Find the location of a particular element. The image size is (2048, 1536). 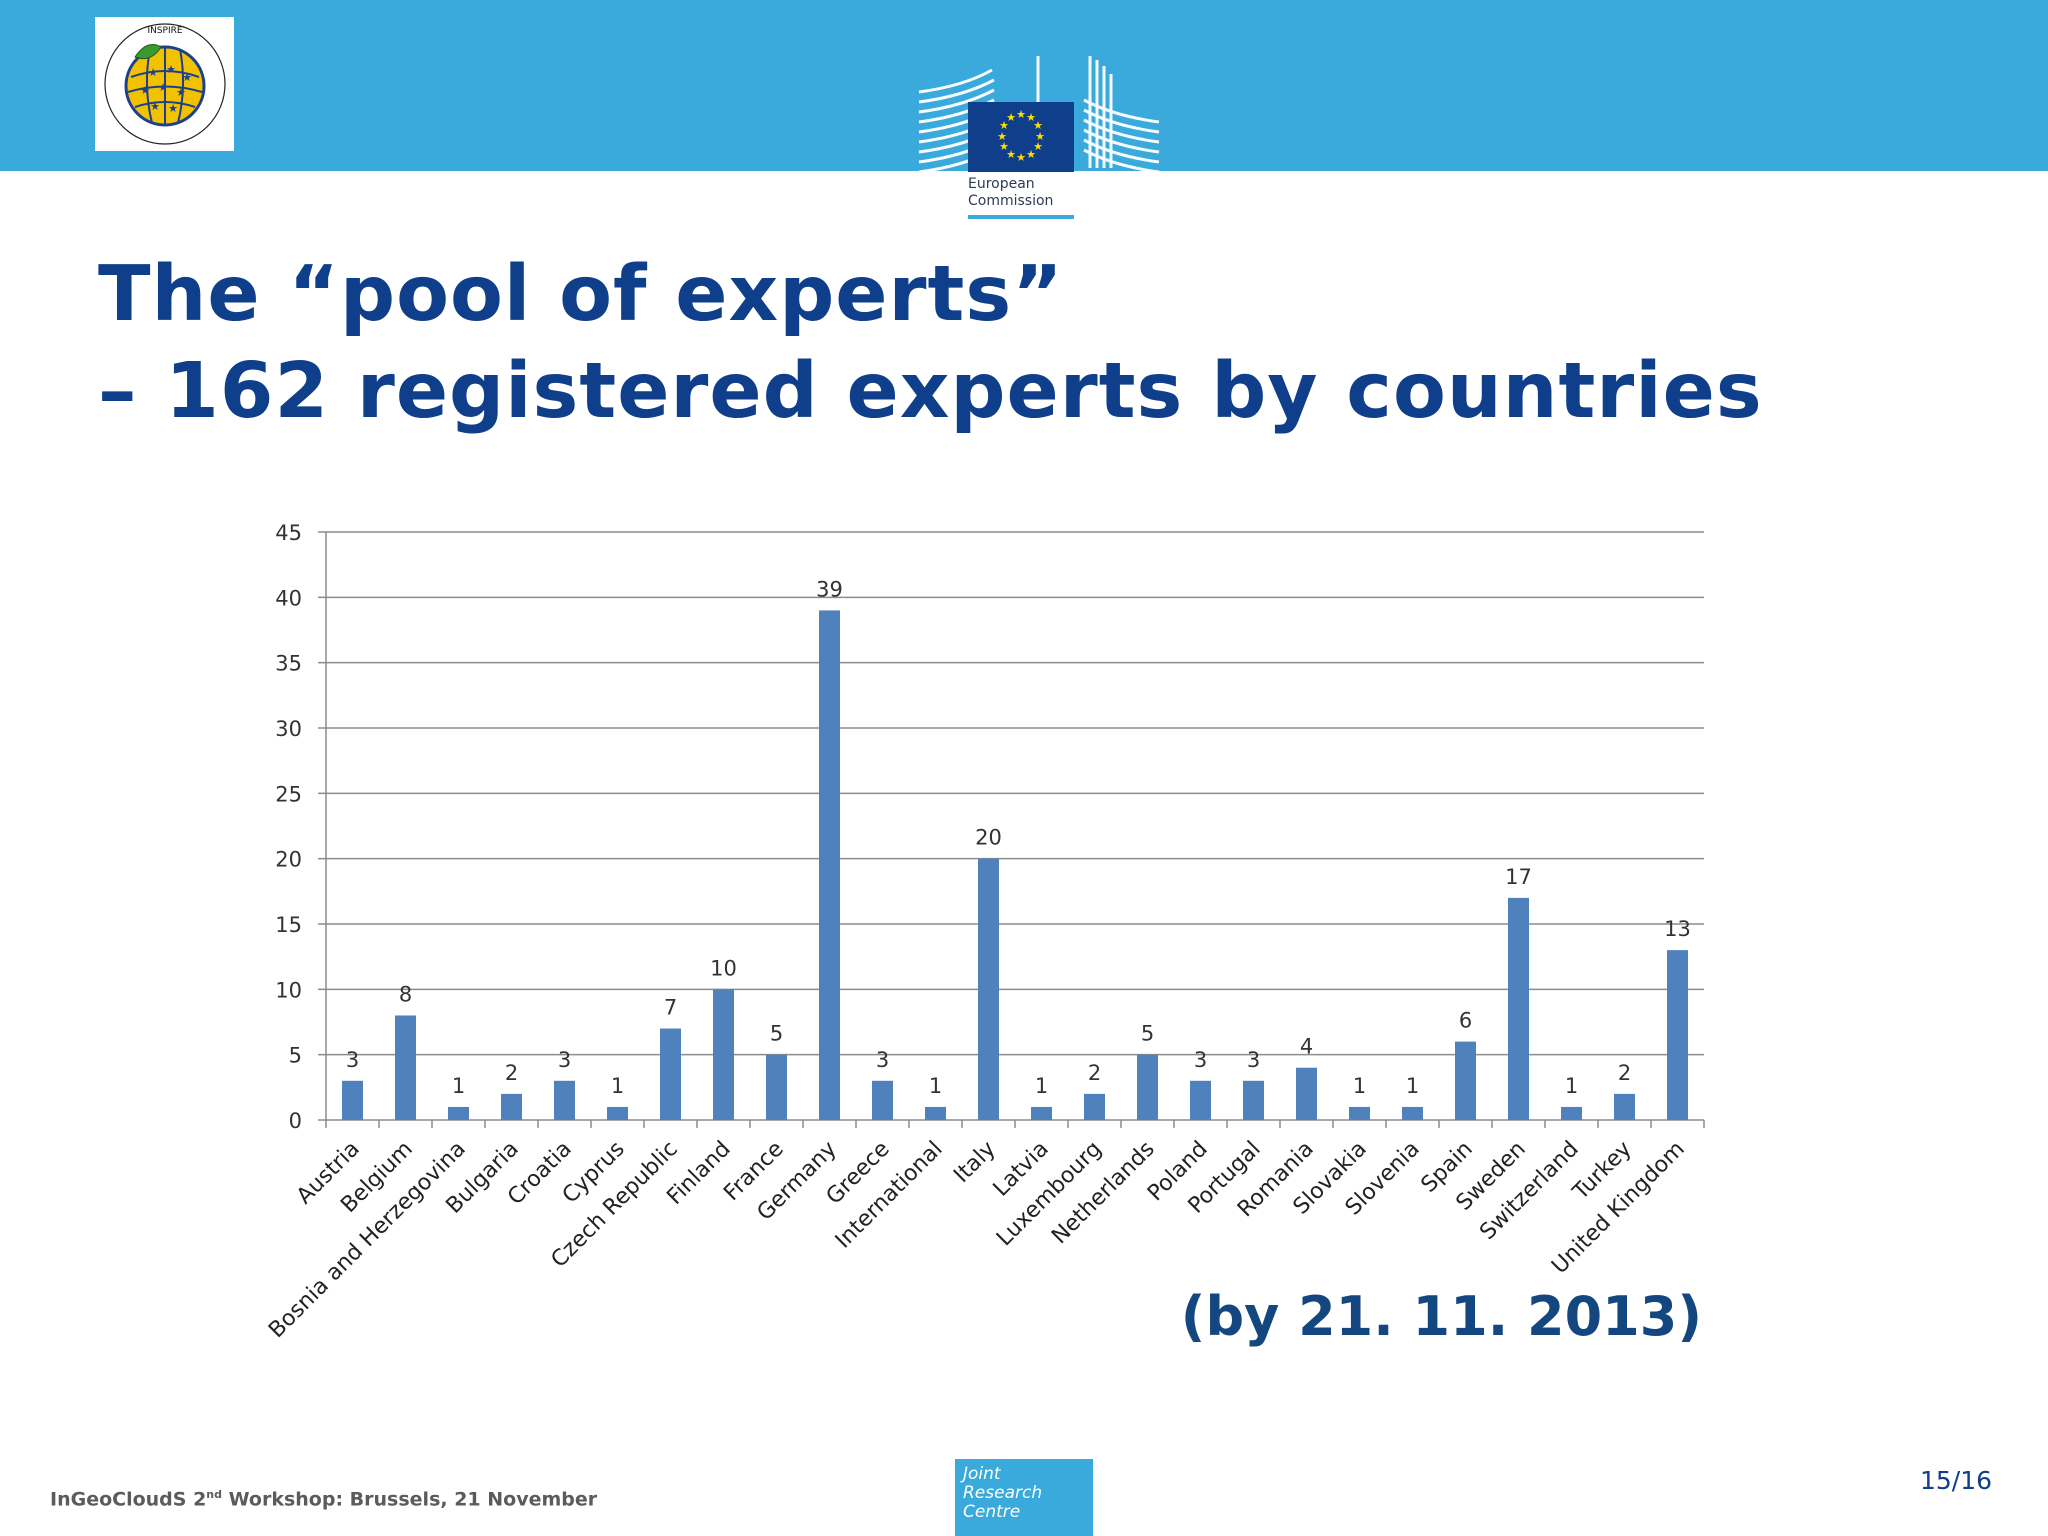

inspire-logo: ★ ★ ★ ★ ★ ★ ★ ★ INSPIRE is located at coordinates (164, 84).